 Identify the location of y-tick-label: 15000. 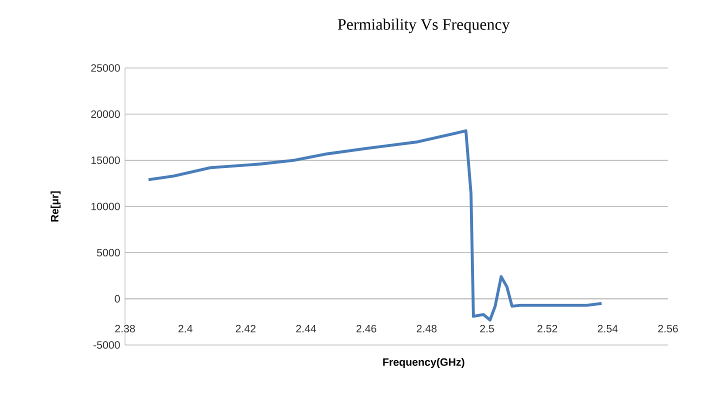
(105, 160).